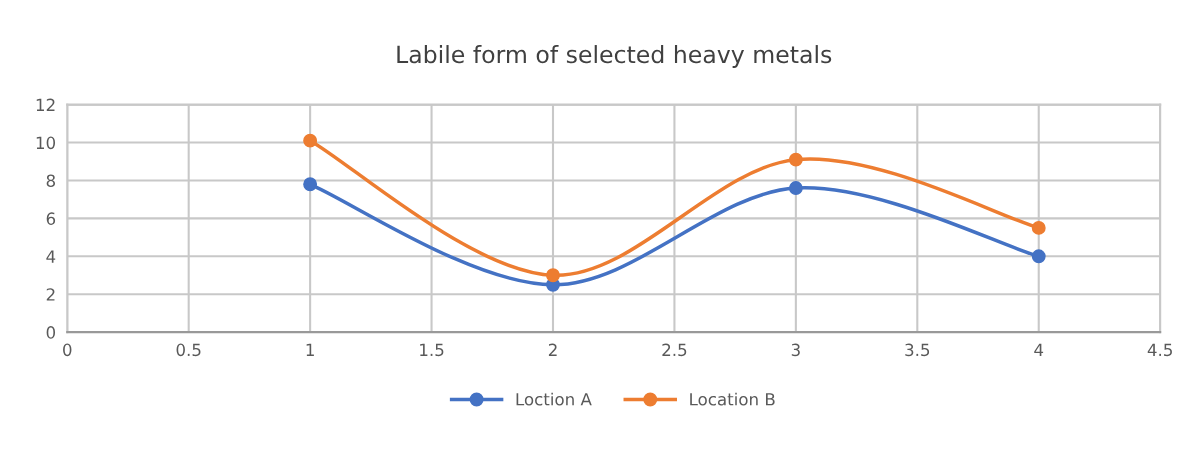 The image size is (1201, 455). I want to click on x-tick-label: 4.5, so click(1159, 350).